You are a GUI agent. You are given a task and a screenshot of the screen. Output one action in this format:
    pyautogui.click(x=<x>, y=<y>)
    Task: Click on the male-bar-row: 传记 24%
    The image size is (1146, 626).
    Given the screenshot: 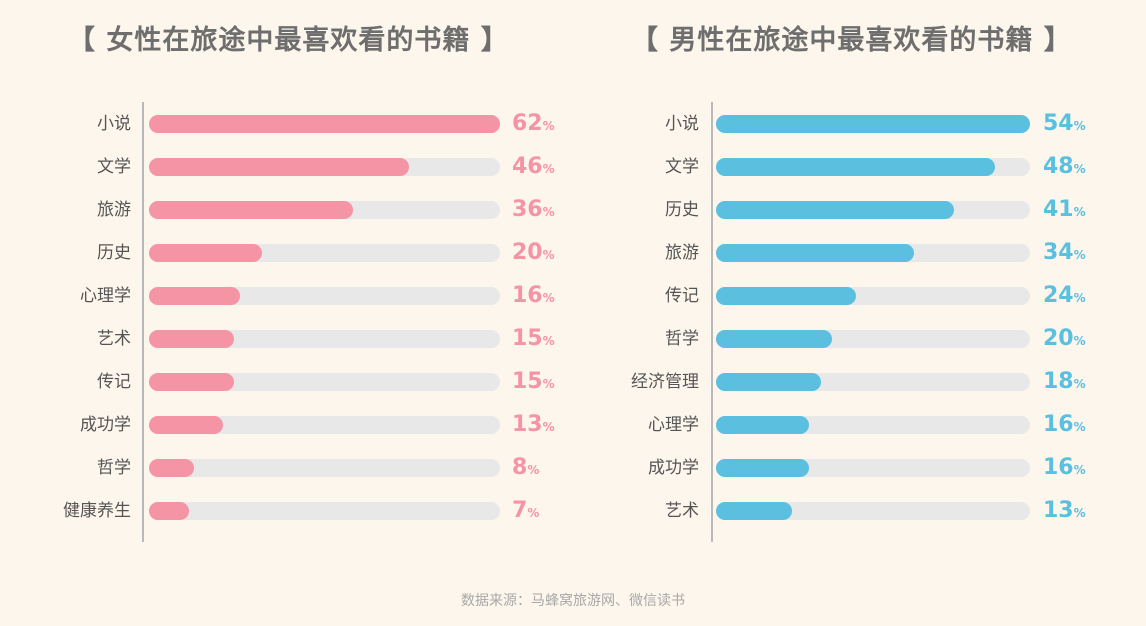 What is the action you would take?
    pyautogui.click(x=859, y=295)
    